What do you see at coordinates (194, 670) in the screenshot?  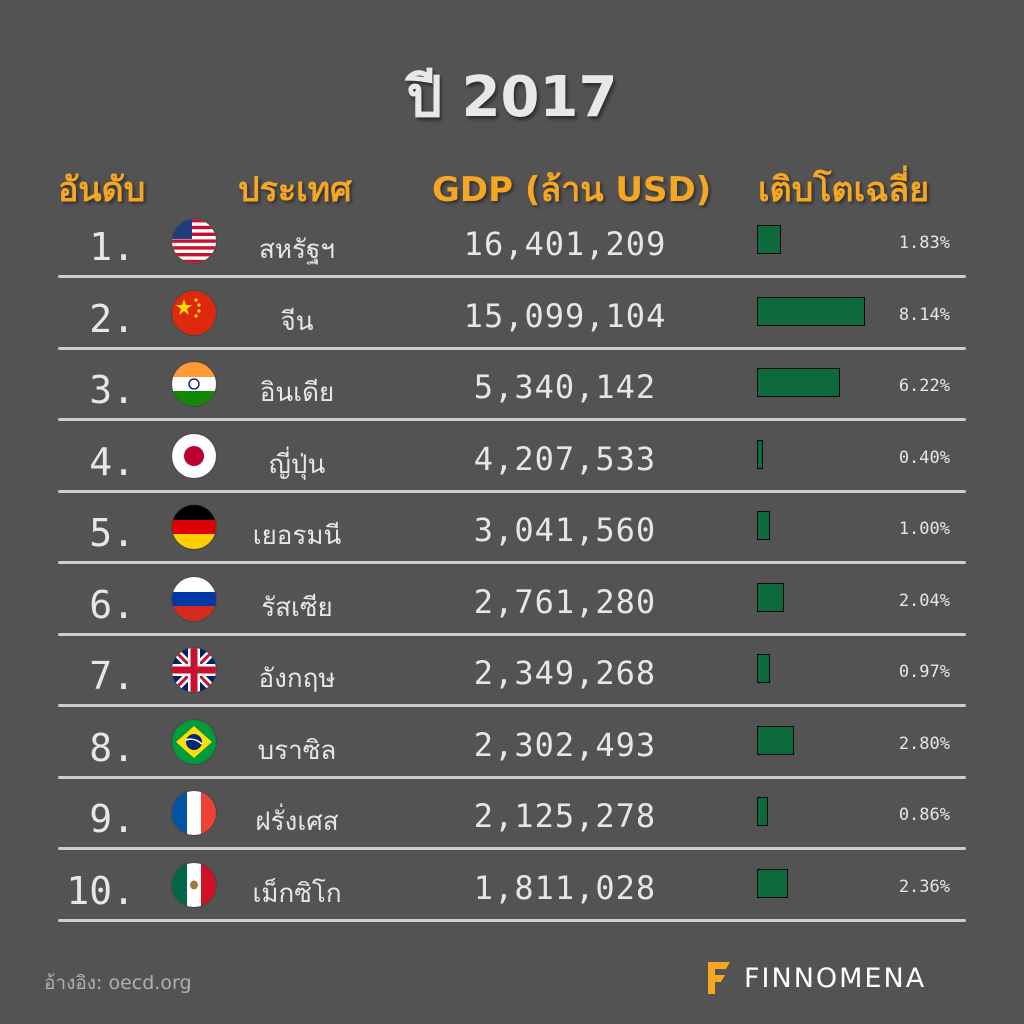 I see `uk-flag-icon` at bounding box center [194, 670].